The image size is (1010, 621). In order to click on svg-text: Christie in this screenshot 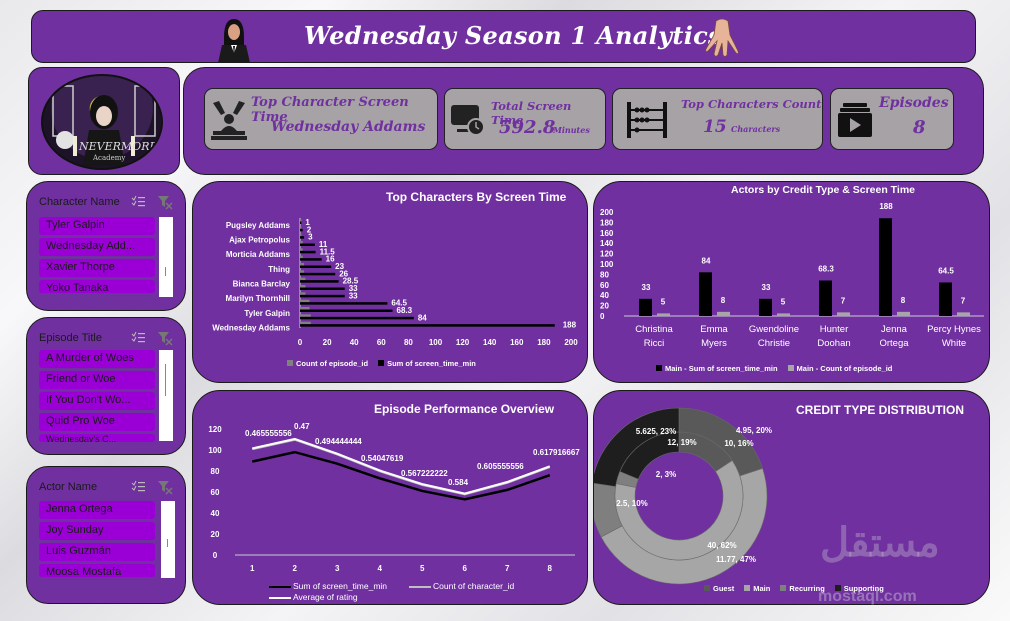, I will do `click(774, 343)`.